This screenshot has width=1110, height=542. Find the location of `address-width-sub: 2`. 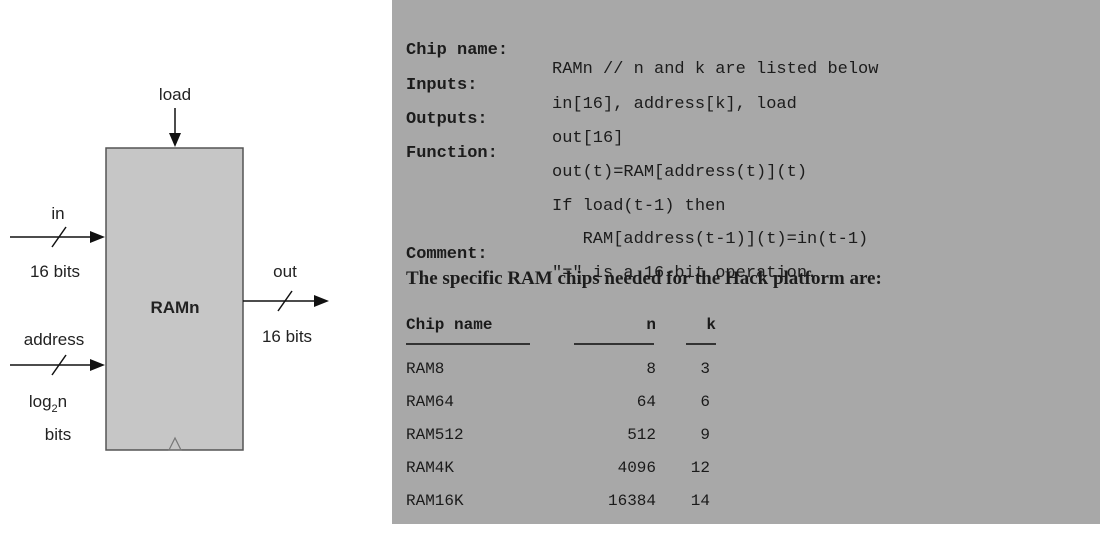

address-width-sub: 2 is located at coordinates (55, 409).